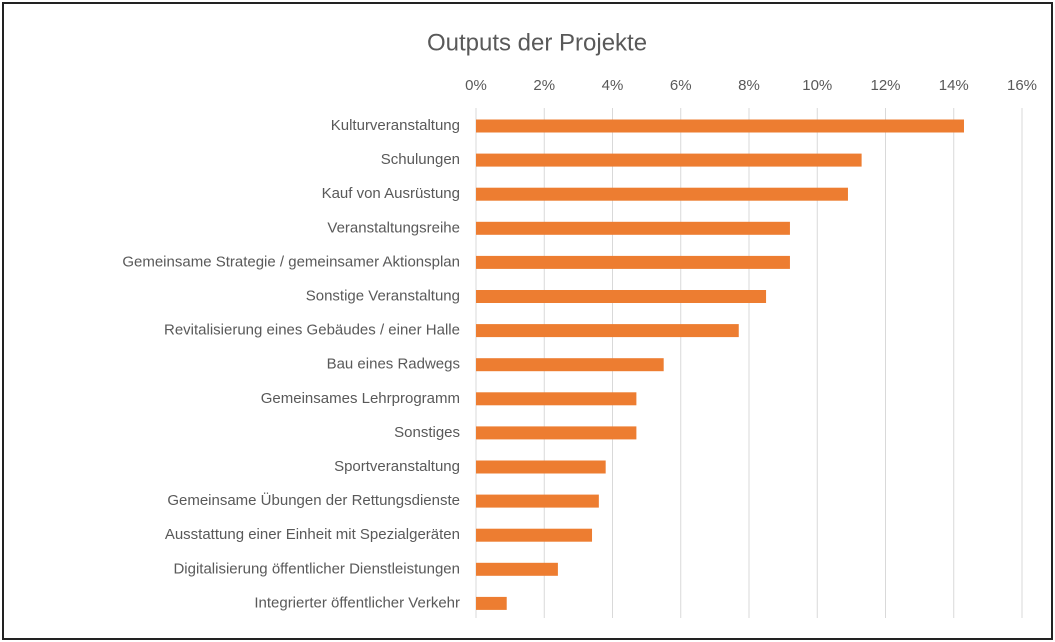  What do you see at coordinates (357, 602) in the screenshot?
I see `y-tick-label: Integrierter öffentlicher Verkehr` at bounding box center [357, 602].